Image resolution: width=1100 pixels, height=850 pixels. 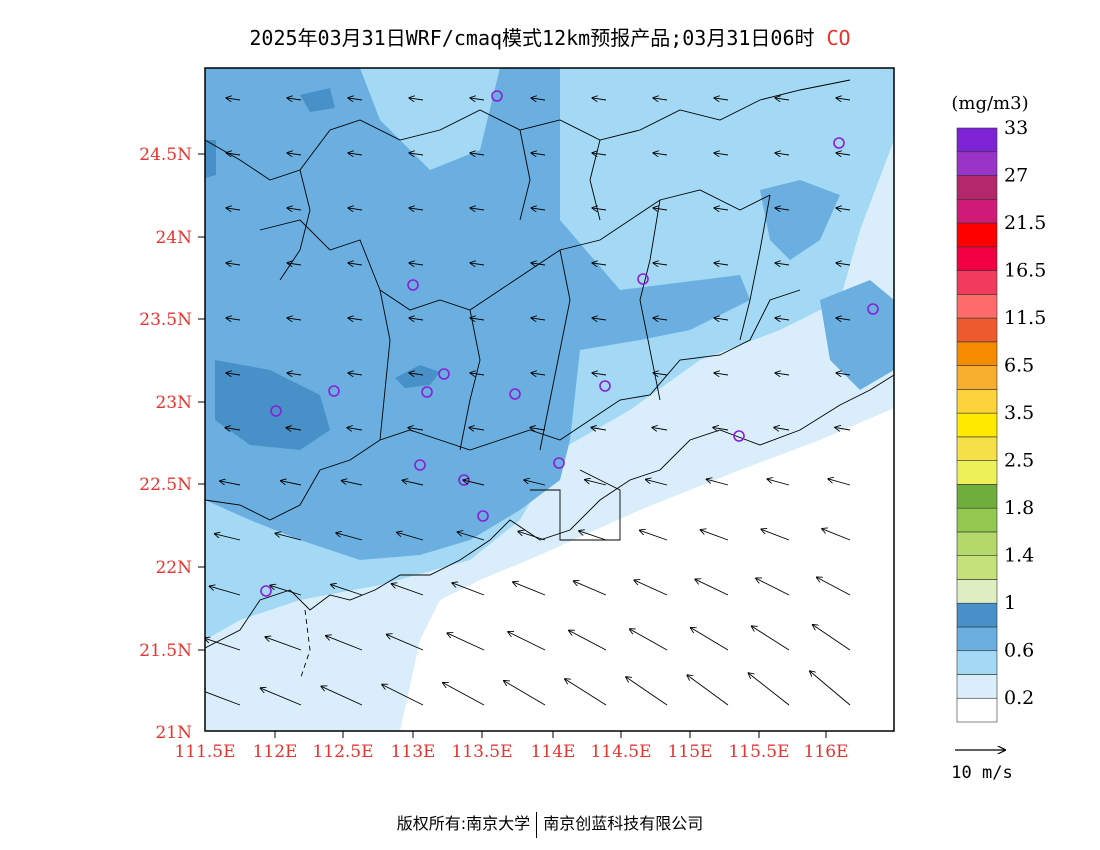 What do you see at coordinates (623, 823) in the screenshot?
I see `footer-right: 南京创蓝科技有限公司` at bounding box center [623, 823].